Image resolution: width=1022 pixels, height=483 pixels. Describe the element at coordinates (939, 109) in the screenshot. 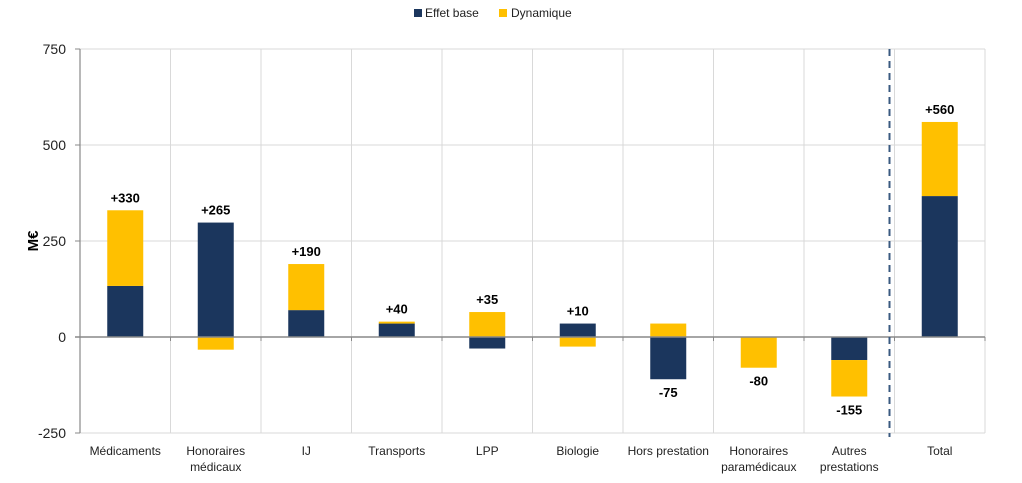

I see `data-label: +560` at that location.